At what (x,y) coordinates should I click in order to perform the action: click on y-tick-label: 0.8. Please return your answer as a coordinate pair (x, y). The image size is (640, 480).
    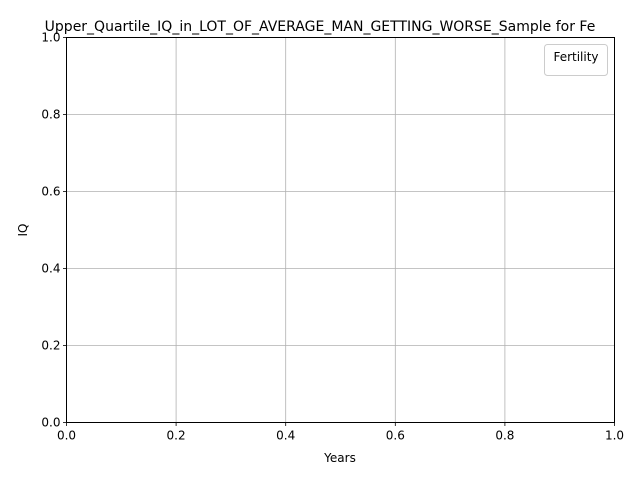
    Looking at the image, I should click on (50, 115).